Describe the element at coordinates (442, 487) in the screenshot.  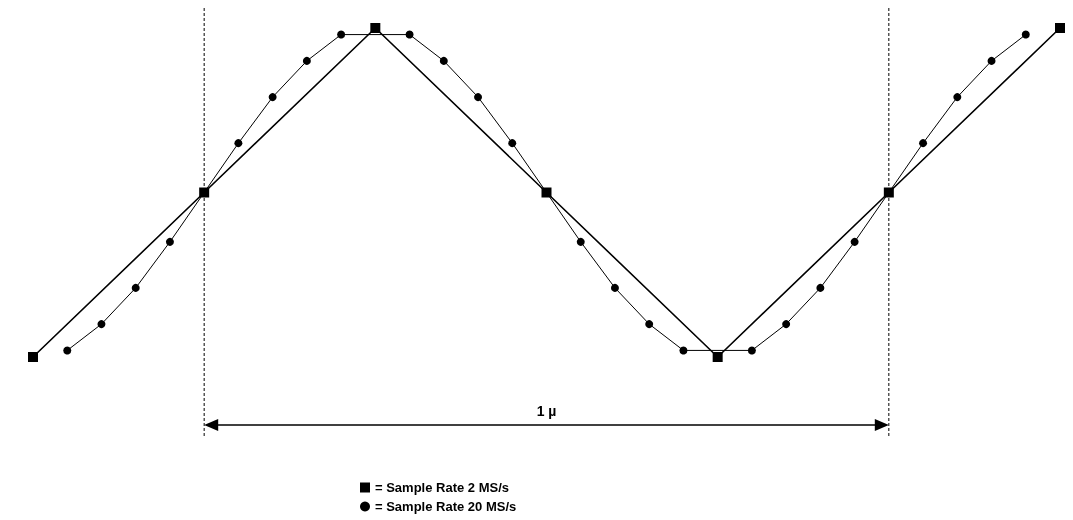
I see `legend-label: = Sample Rate 2 MS/s` at that location.